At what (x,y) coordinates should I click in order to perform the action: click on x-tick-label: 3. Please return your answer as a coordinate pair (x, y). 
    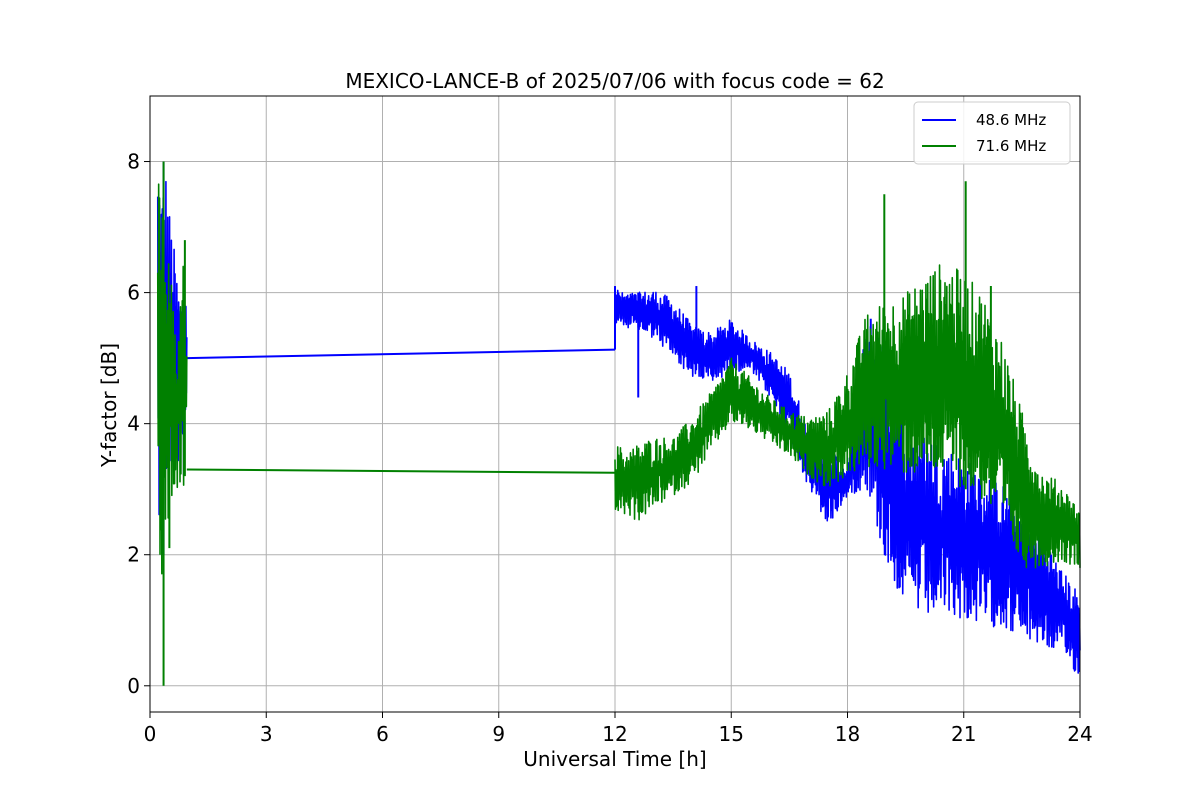
    Looking at the image, I should click on (266, 734).